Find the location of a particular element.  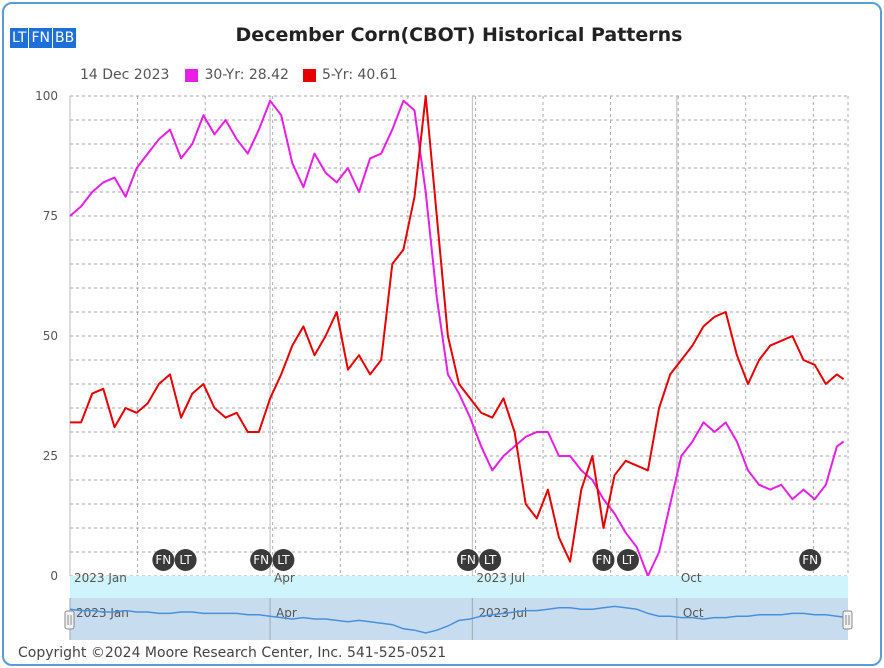

legend-date: 14 Dec 2023 is located at coordinates (125, 75).